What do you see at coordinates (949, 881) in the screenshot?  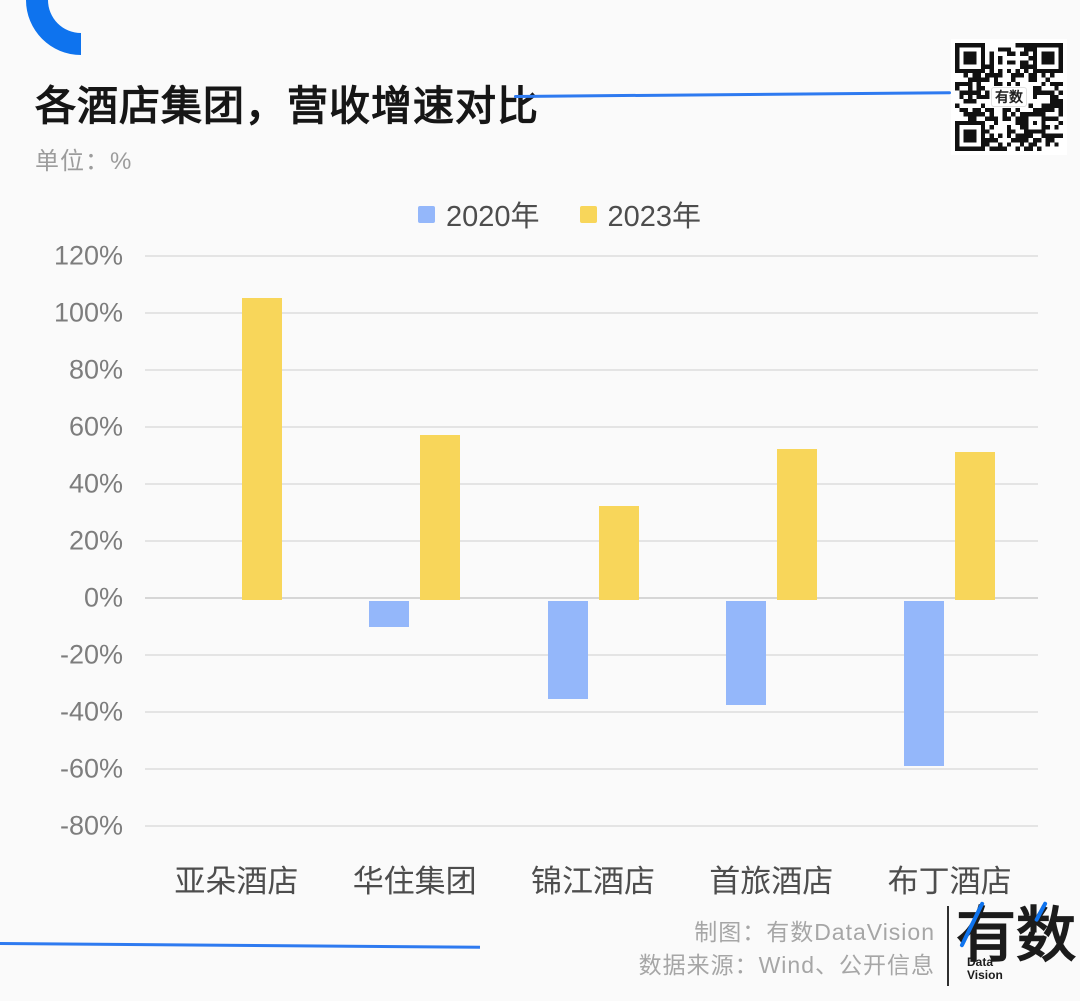 I see `x-axis-label: 布丁酒店` at bounding box center [949, 881].